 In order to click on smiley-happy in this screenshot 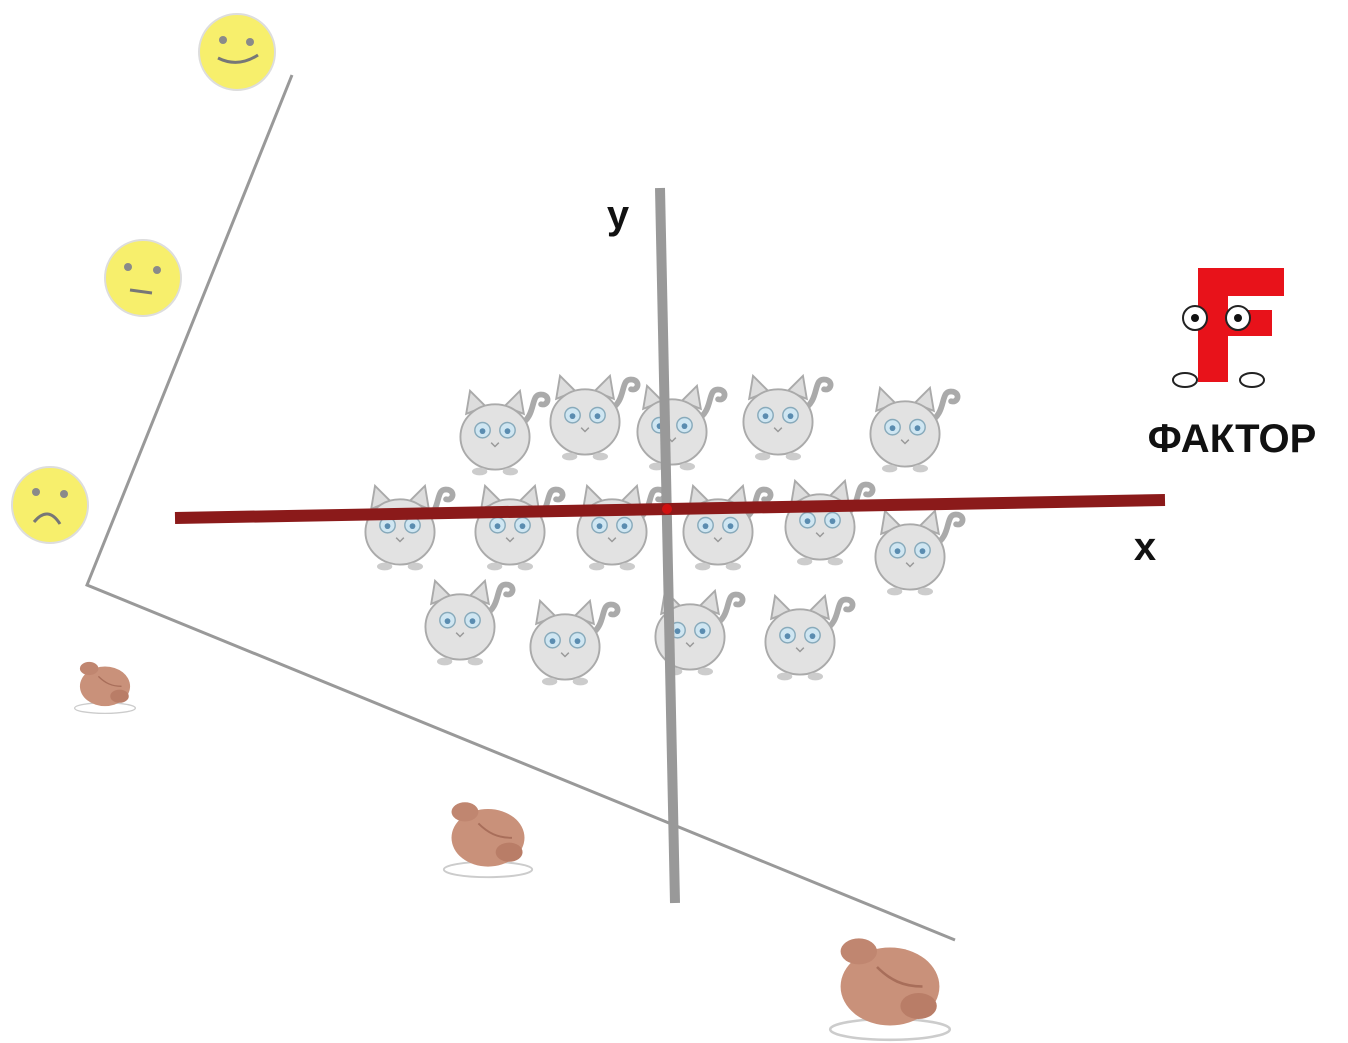, I will do `click(237, 52)`.